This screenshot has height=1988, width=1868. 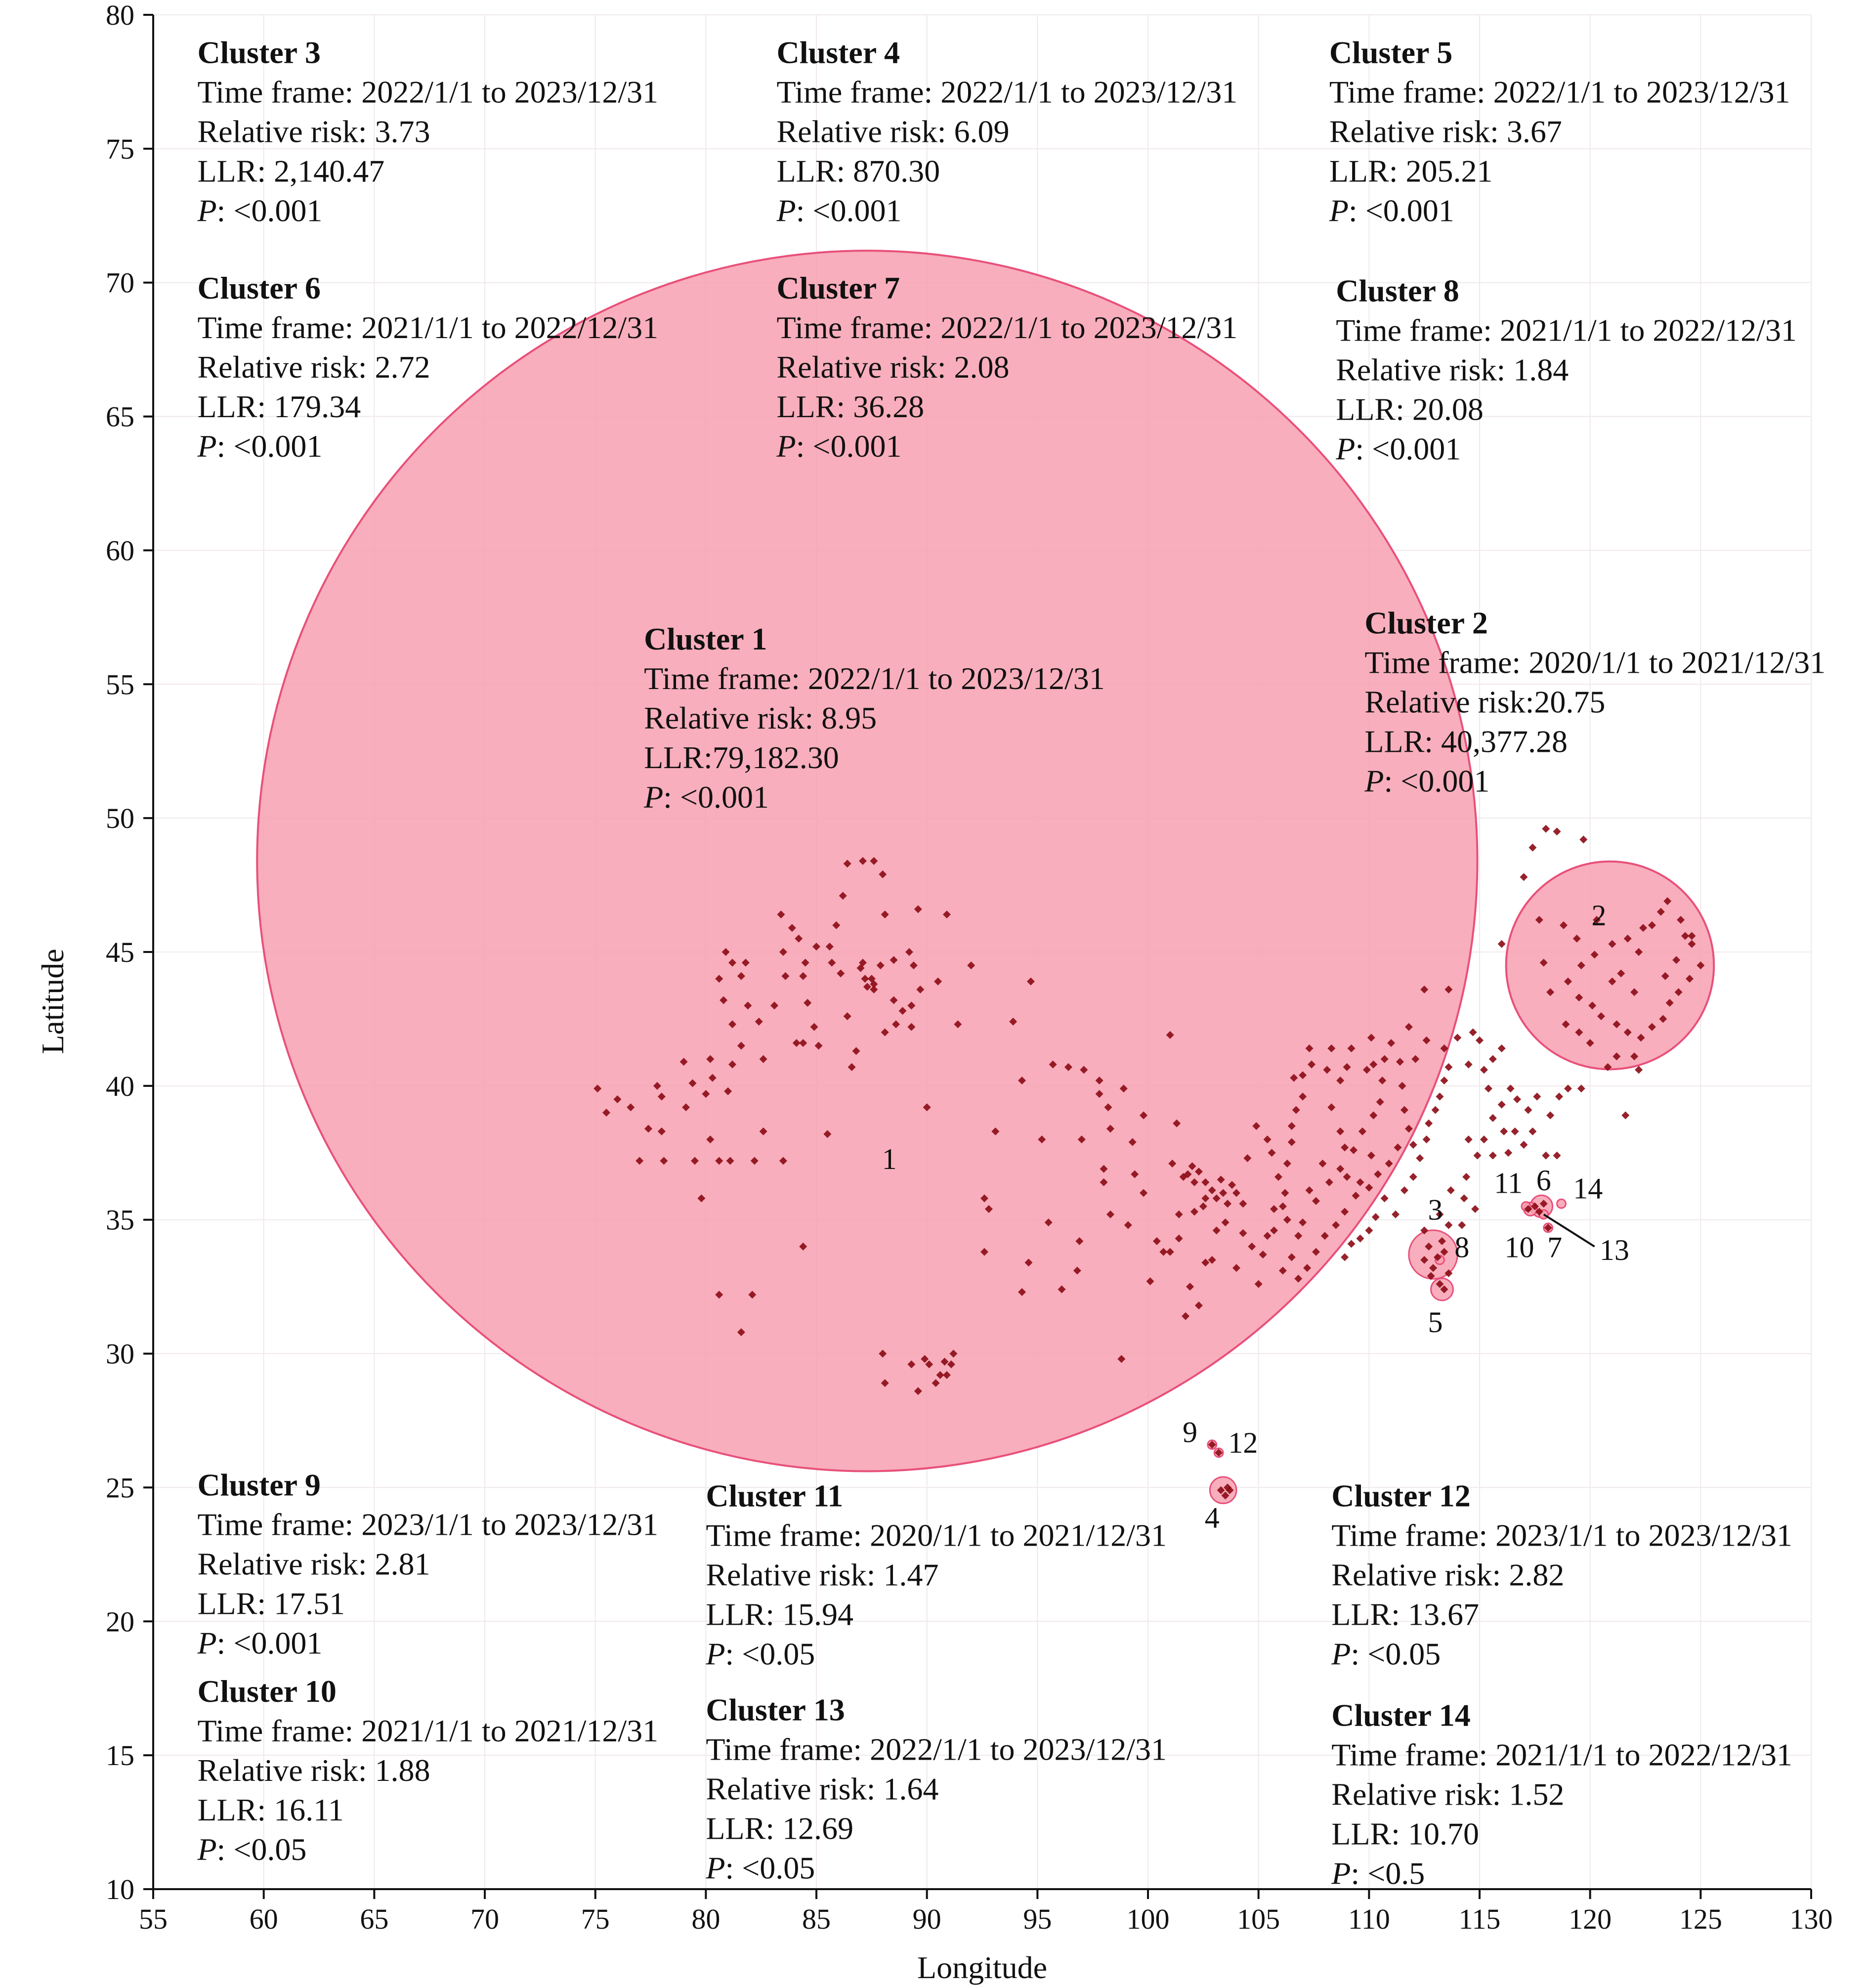 What do you see at coordinates (1037, 1919) in the screenshot?
I see `x-tick-label: 95` at bounding box center [1037, 1919].